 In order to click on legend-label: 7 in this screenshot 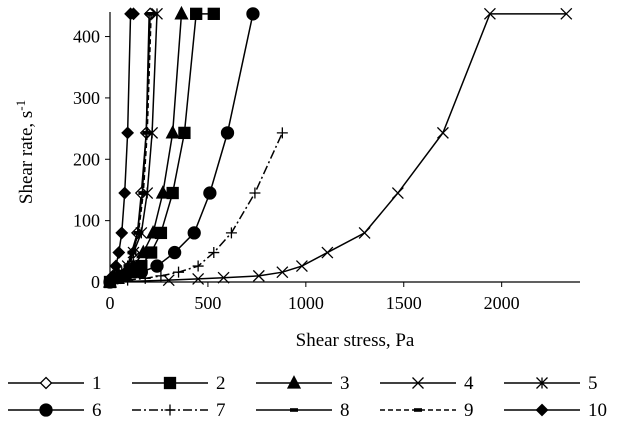, I will do `click(221, 410)`.